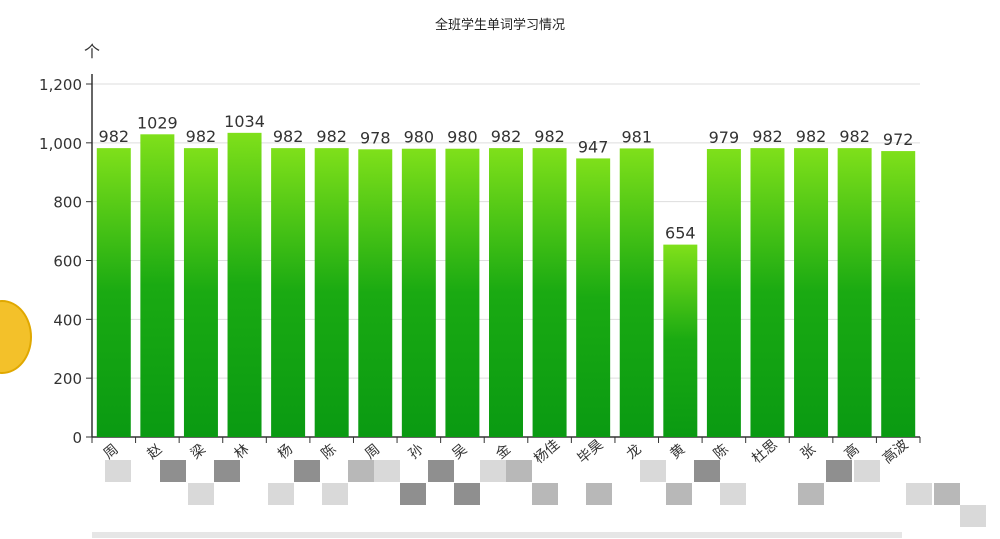 This screenshot has height=539, width=1000. What do you see at coordinates (497, 535) in the screenshot?
I see `bottom-divider` at bounding box center [497, 535].